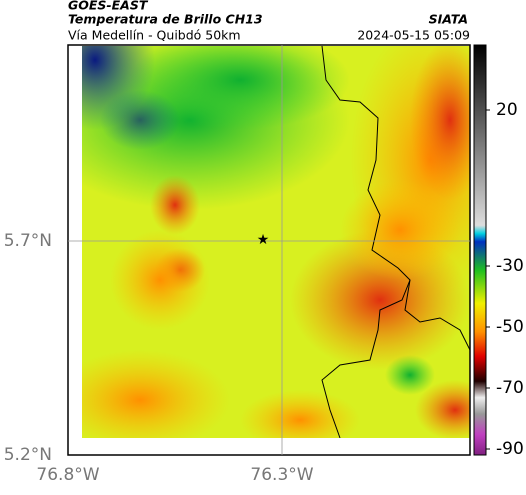 The image size is (526, 495). Describe the element at coordinates (510, 449) in the screenshot. I see `colorbar-label: -90` at that location.